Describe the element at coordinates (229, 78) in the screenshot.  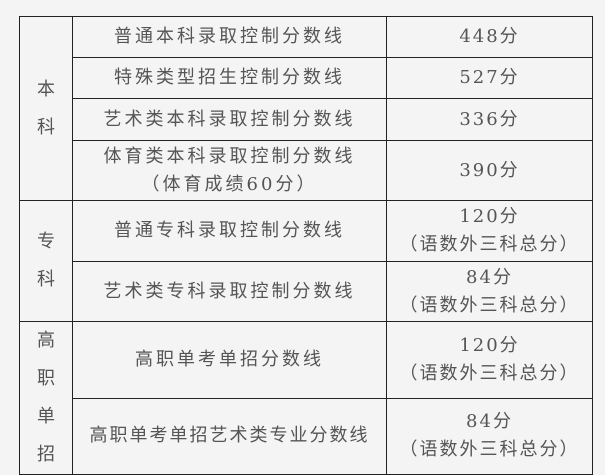
I see `row-name: 特殊类型招生控制分数线` at that location.